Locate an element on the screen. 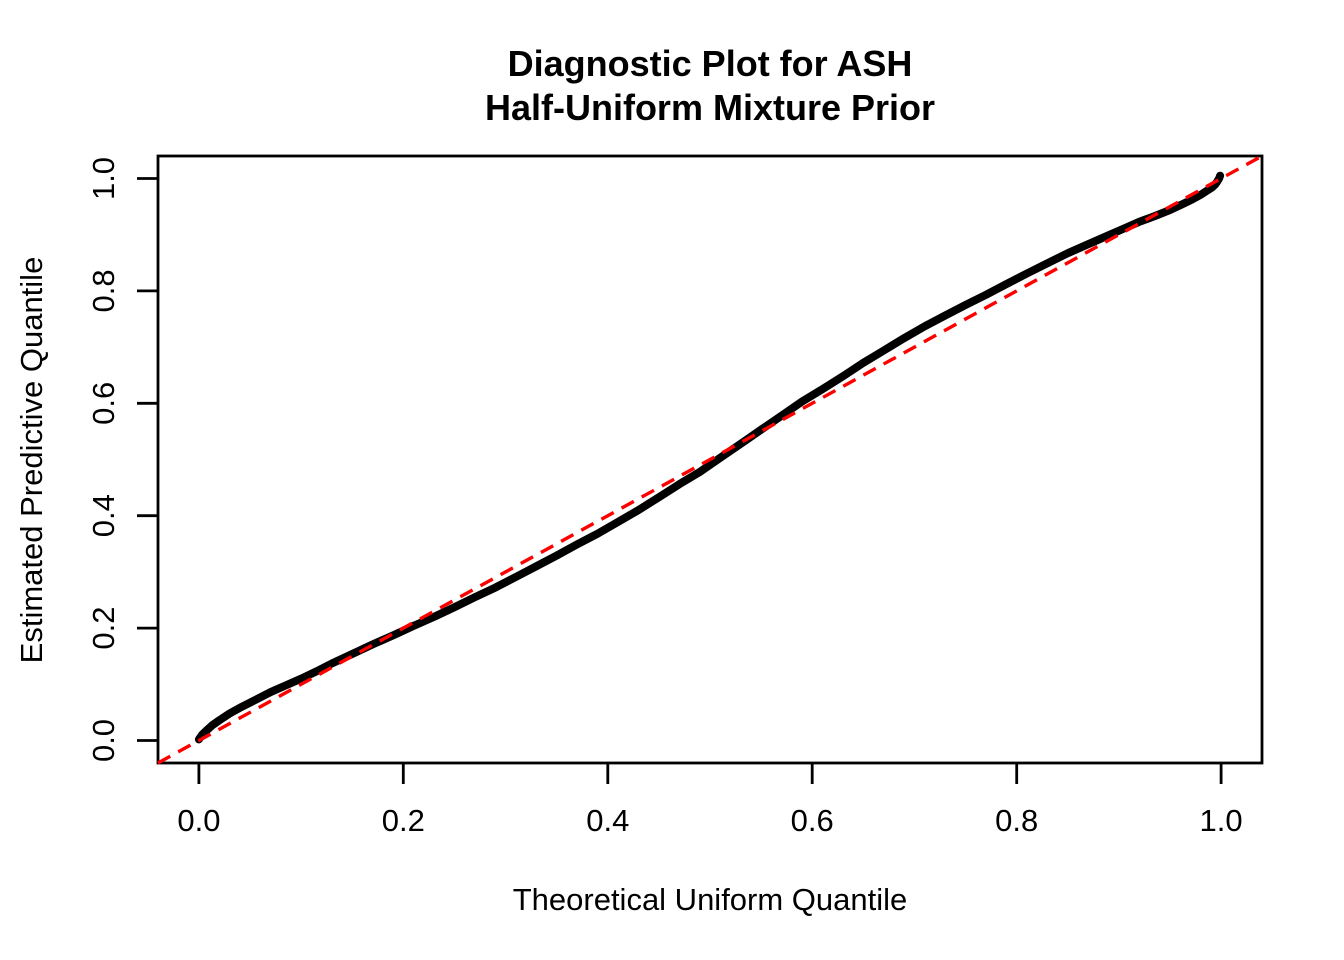  x-tick-label: 0.2 is located at coordinates (403, 820).